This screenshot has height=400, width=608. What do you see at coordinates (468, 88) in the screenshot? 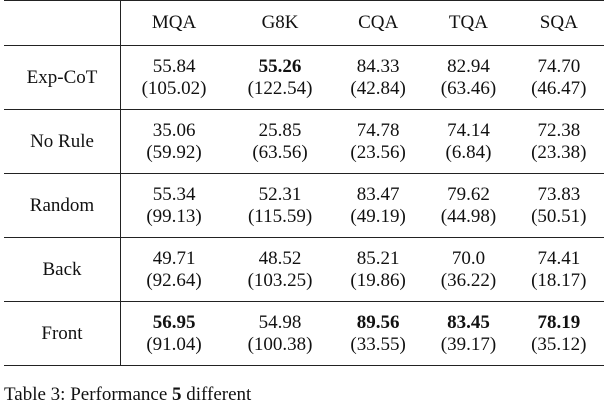
I see `length: (63.46)` at bounding box center [468, 88].